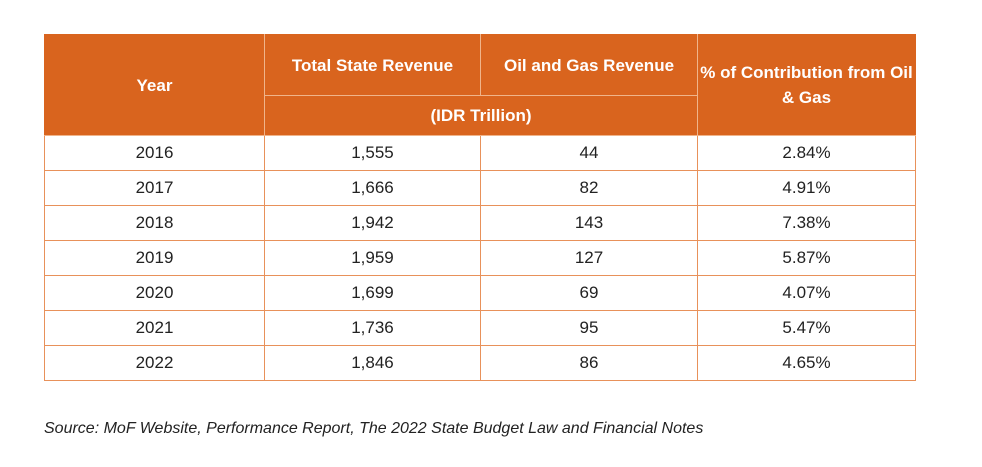  What do you see at coordinates (589, 223) in the screenshot?
I see `oil-gas-revenue-cell: 143` at bounding box center [589, 223].